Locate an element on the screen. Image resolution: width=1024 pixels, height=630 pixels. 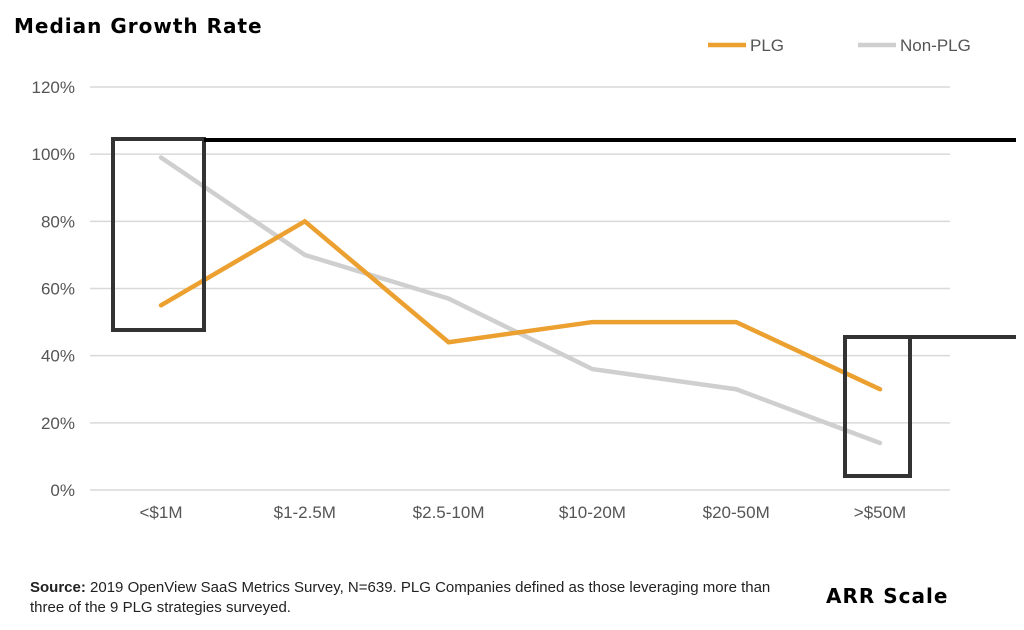
y-tick-label: 80% is located at coordinates (58, 221).